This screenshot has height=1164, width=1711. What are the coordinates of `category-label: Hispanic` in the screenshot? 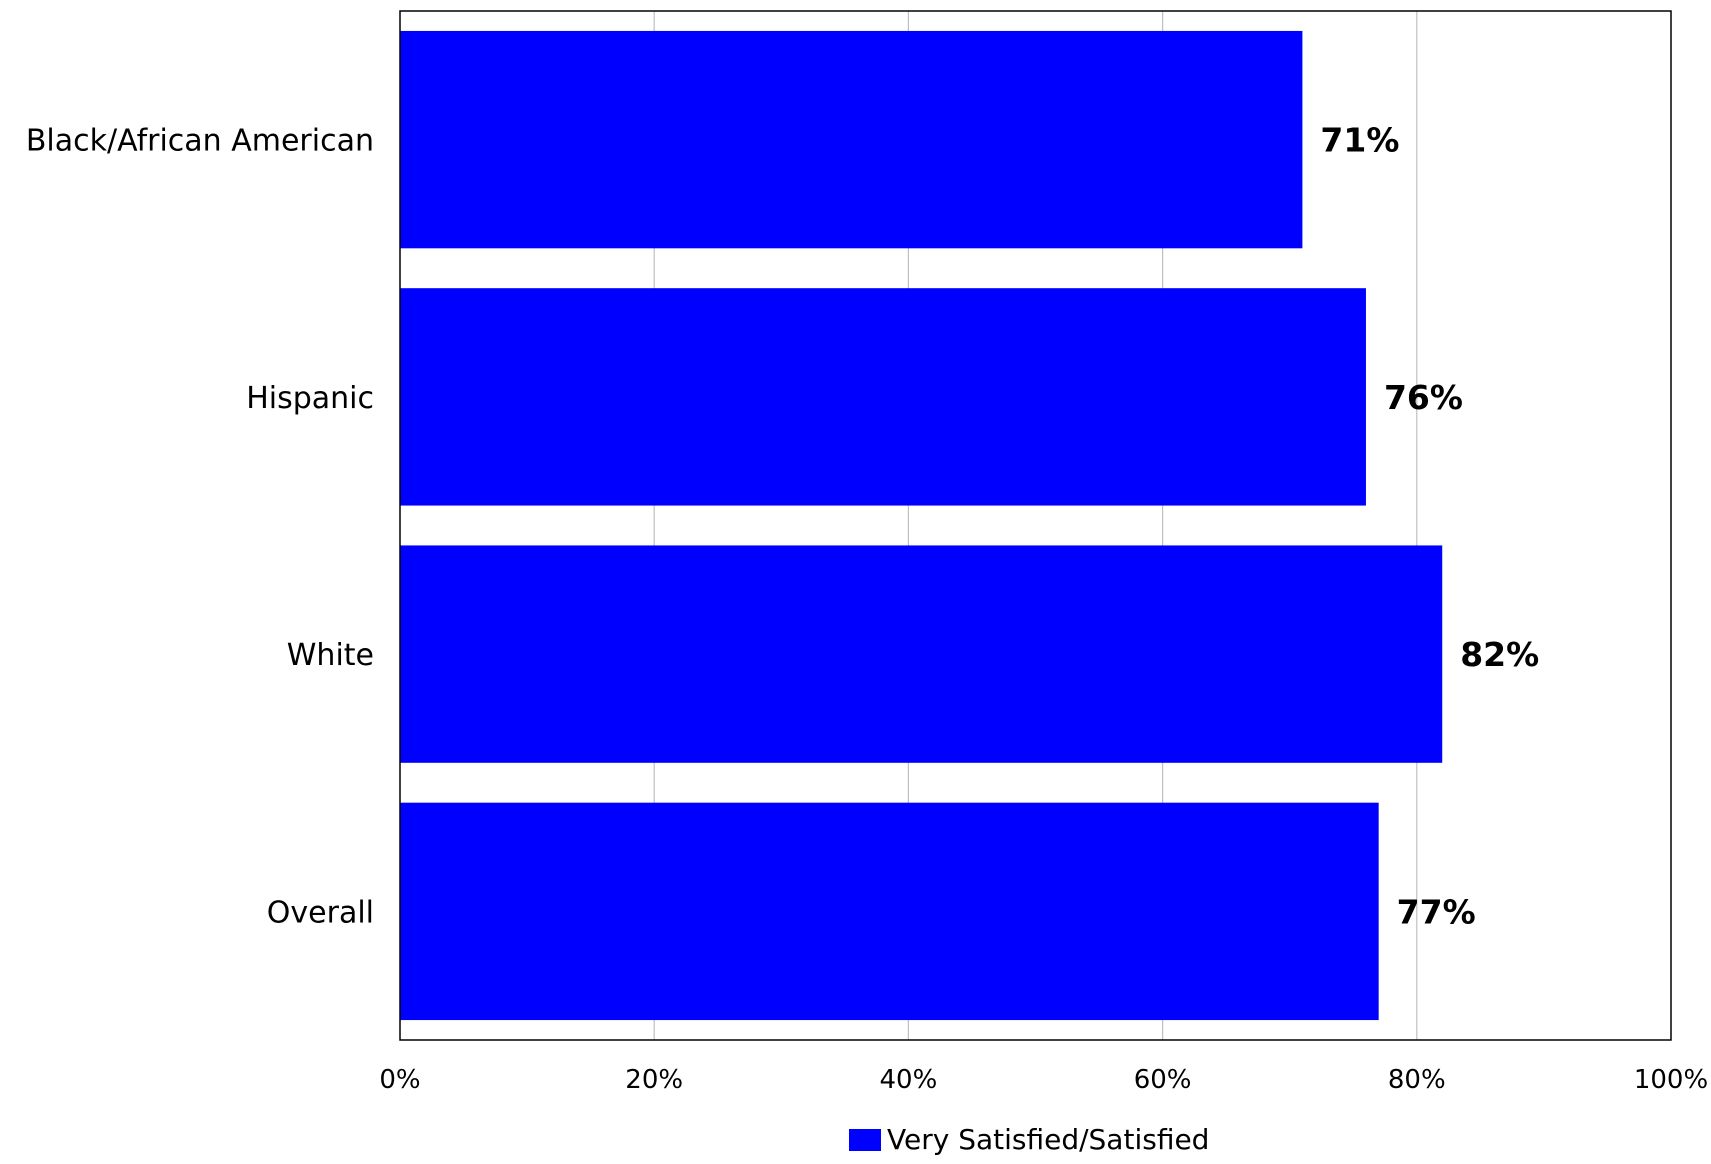 It's located at (310, 398).